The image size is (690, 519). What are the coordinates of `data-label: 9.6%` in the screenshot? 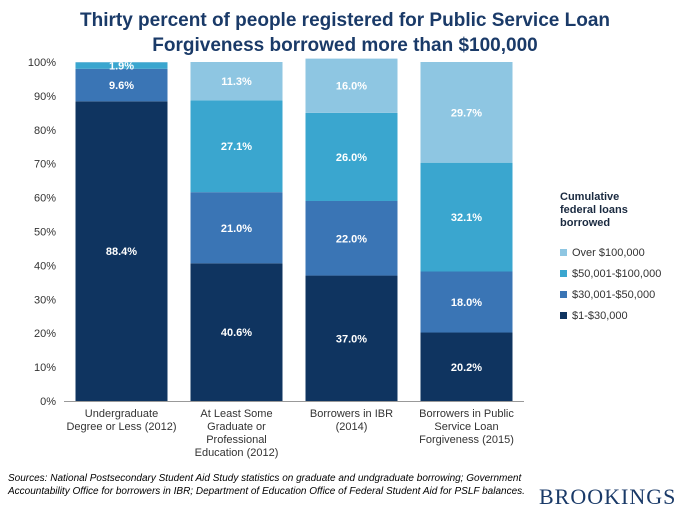 It's located at (121, 86).